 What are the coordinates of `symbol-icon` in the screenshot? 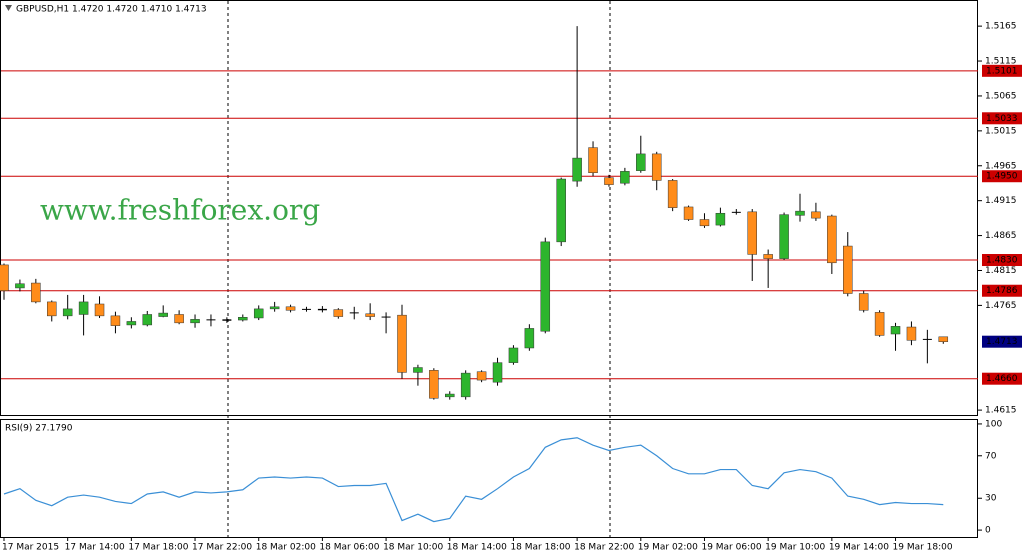 It's located at (8, 8).